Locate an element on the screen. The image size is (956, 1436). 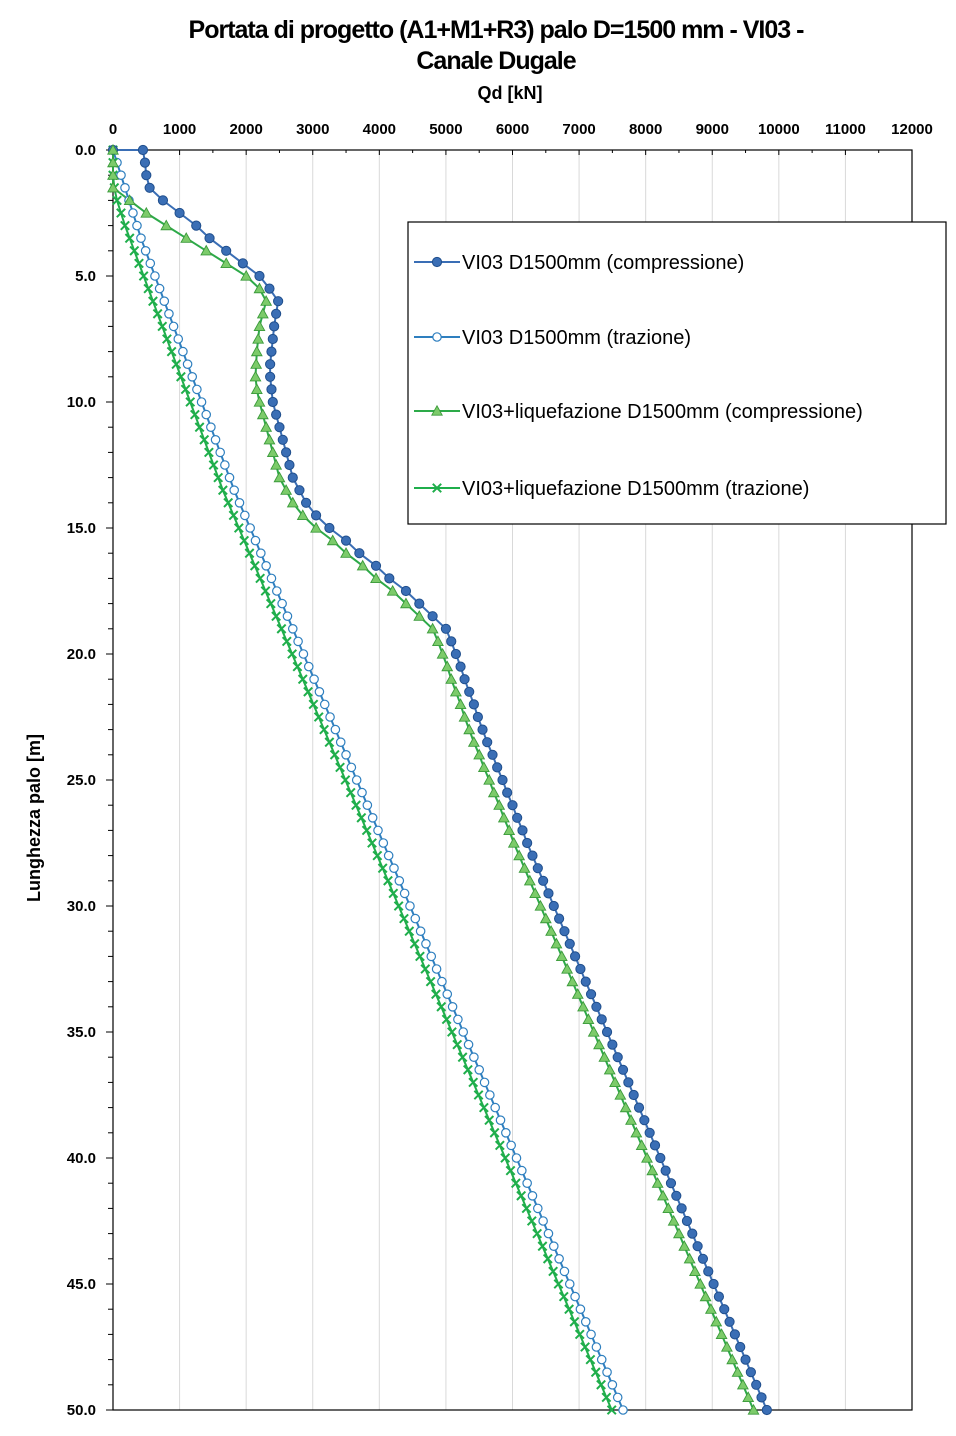
legend-label: VI03 D1500mm (compressione) is located at coordinates (603, 263).